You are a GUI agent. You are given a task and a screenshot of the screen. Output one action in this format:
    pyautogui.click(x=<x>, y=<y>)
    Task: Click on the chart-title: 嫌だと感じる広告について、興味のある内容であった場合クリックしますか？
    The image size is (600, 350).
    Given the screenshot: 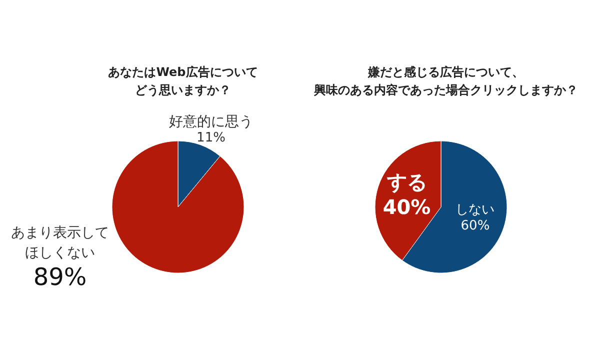 What is the action you would take?
    pyautogui.click(x=445, y=81)
    